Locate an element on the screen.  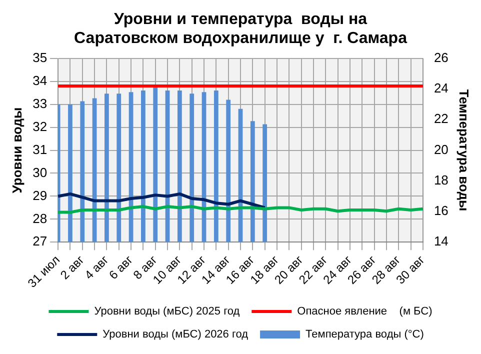
y-tick-label: 30 is located at coordinates (40, 172).